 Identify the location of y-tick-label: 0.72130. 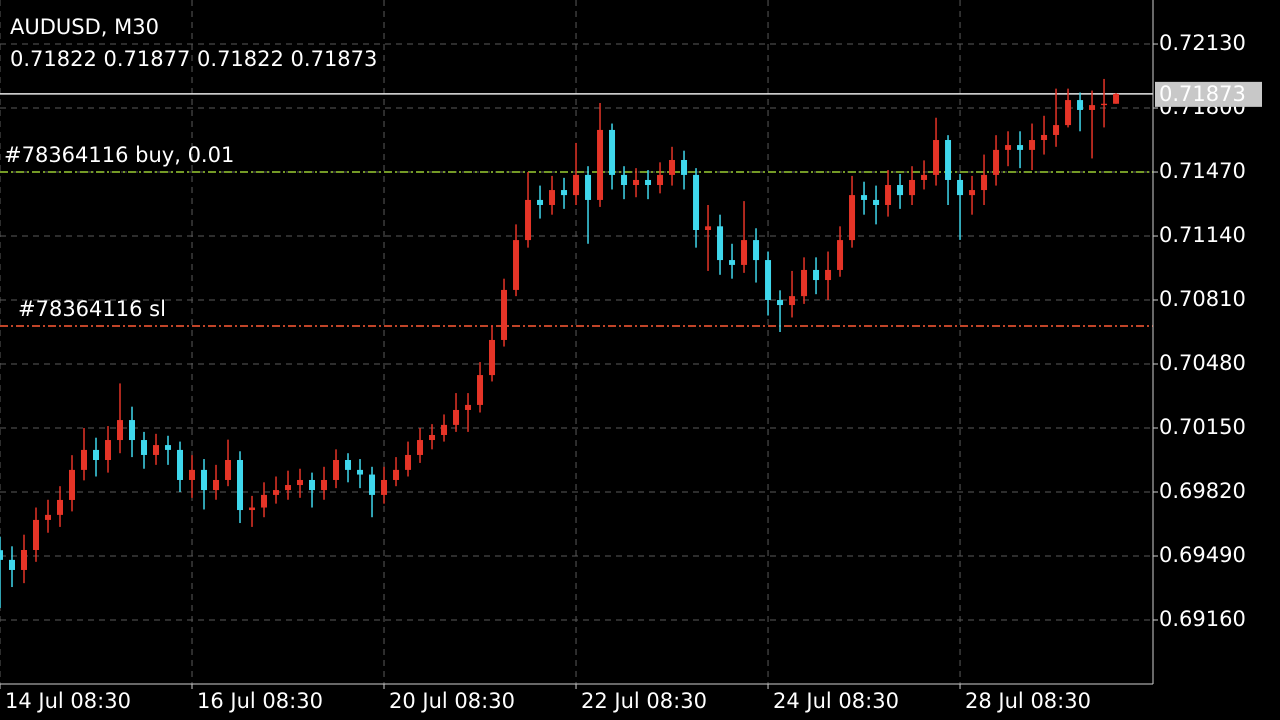
(1202, 43).